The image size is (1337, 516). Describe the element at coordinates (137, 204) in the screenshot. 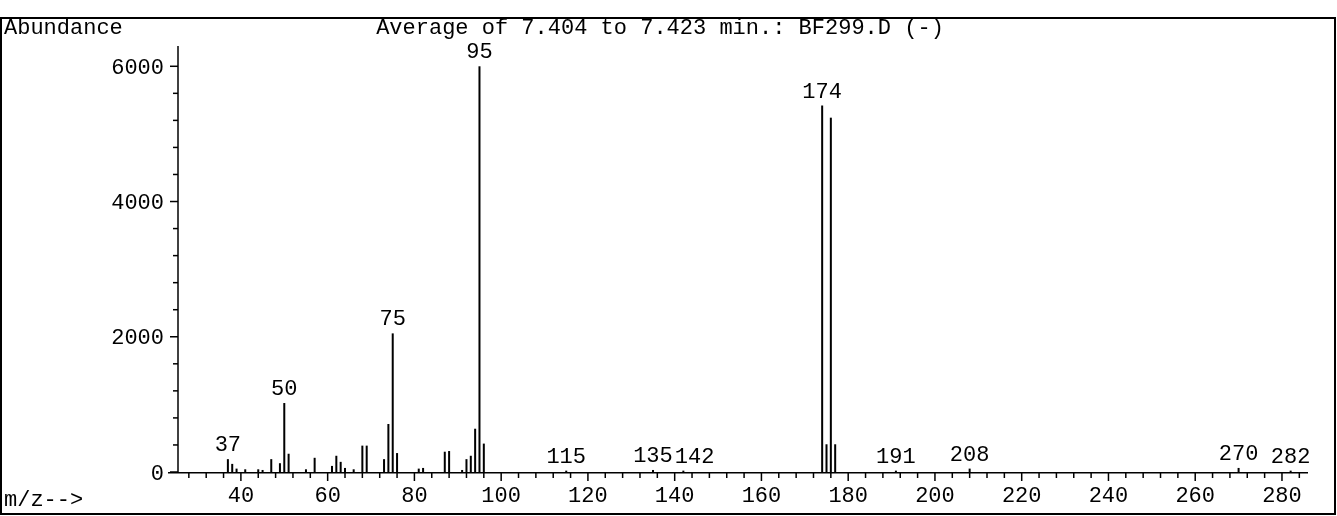

I see `y-tick-label: 4000` at that location.